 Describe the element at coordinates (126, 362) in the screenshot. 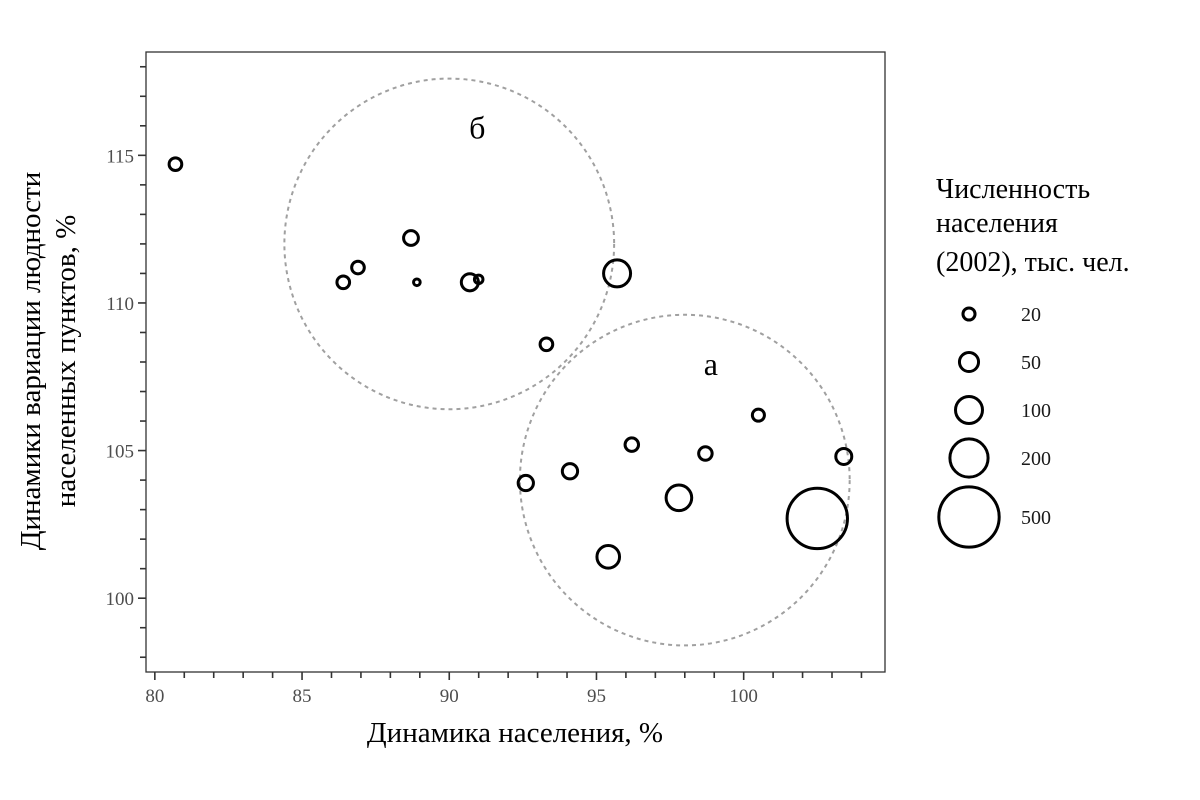

I see `y-axis: 100 105 110 115` at that location.